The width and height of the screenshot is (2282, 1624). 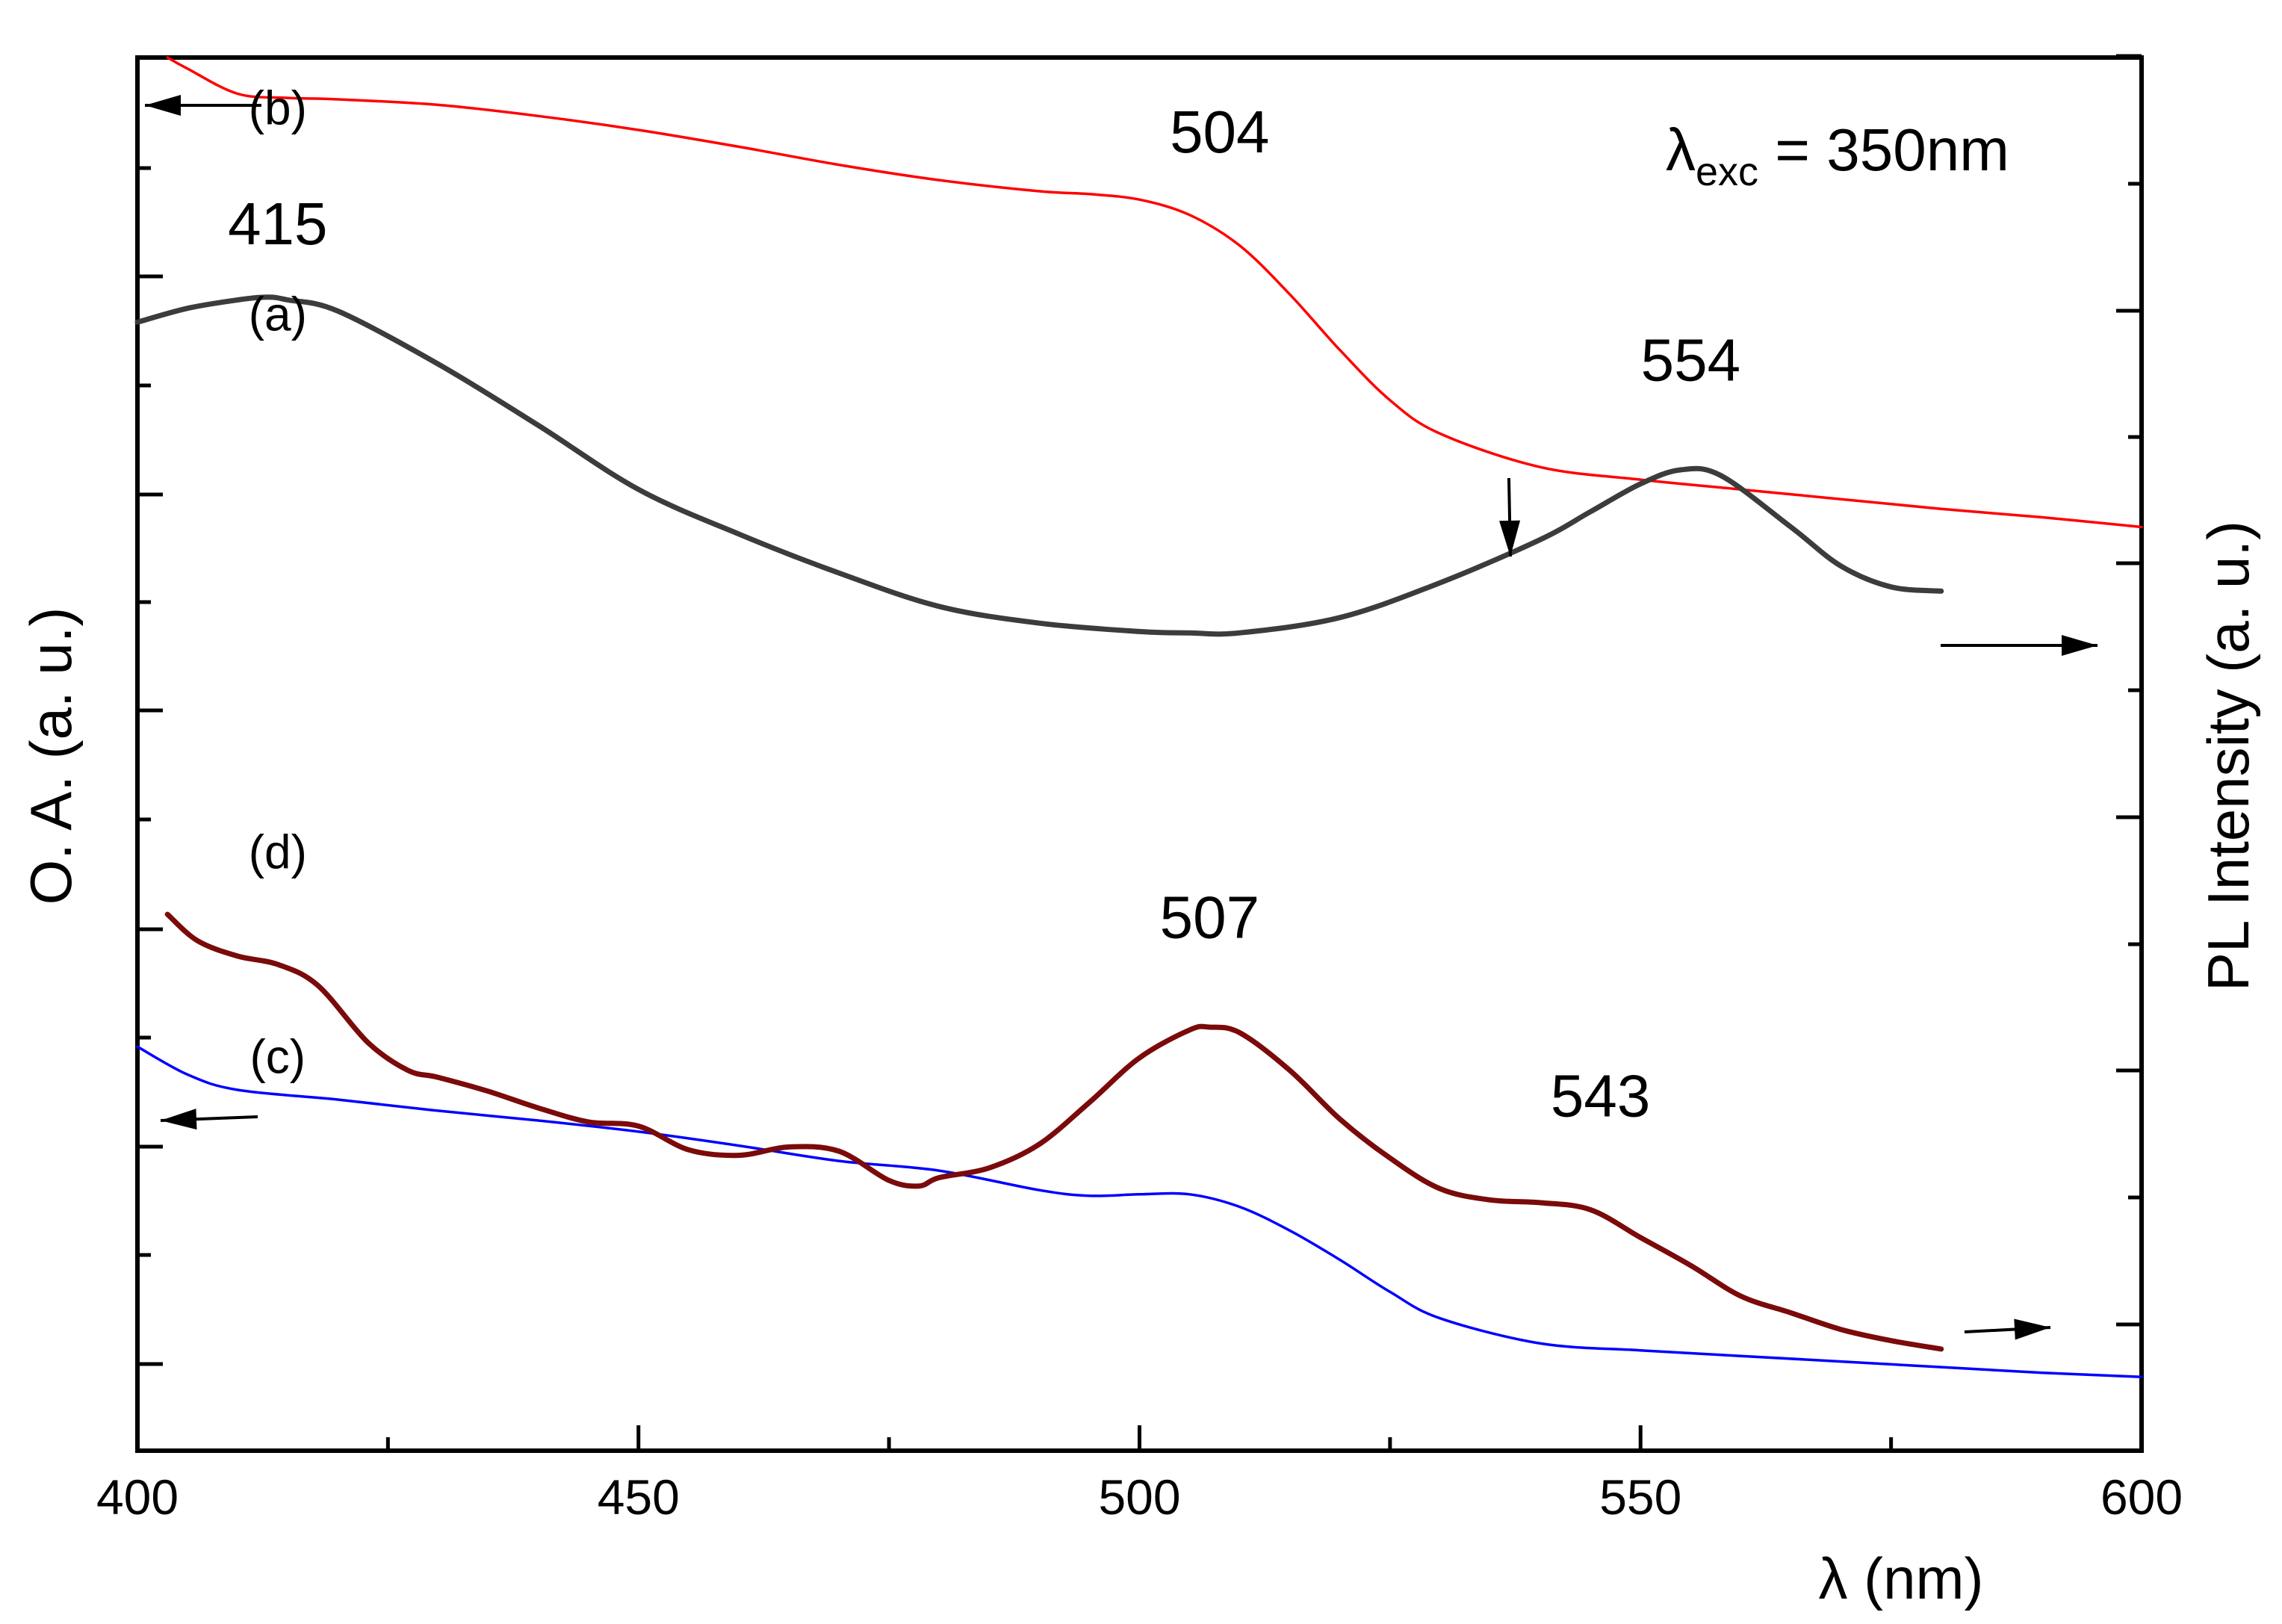 I want to click on x-tick-label: 400, so click(x=137, y=1497).